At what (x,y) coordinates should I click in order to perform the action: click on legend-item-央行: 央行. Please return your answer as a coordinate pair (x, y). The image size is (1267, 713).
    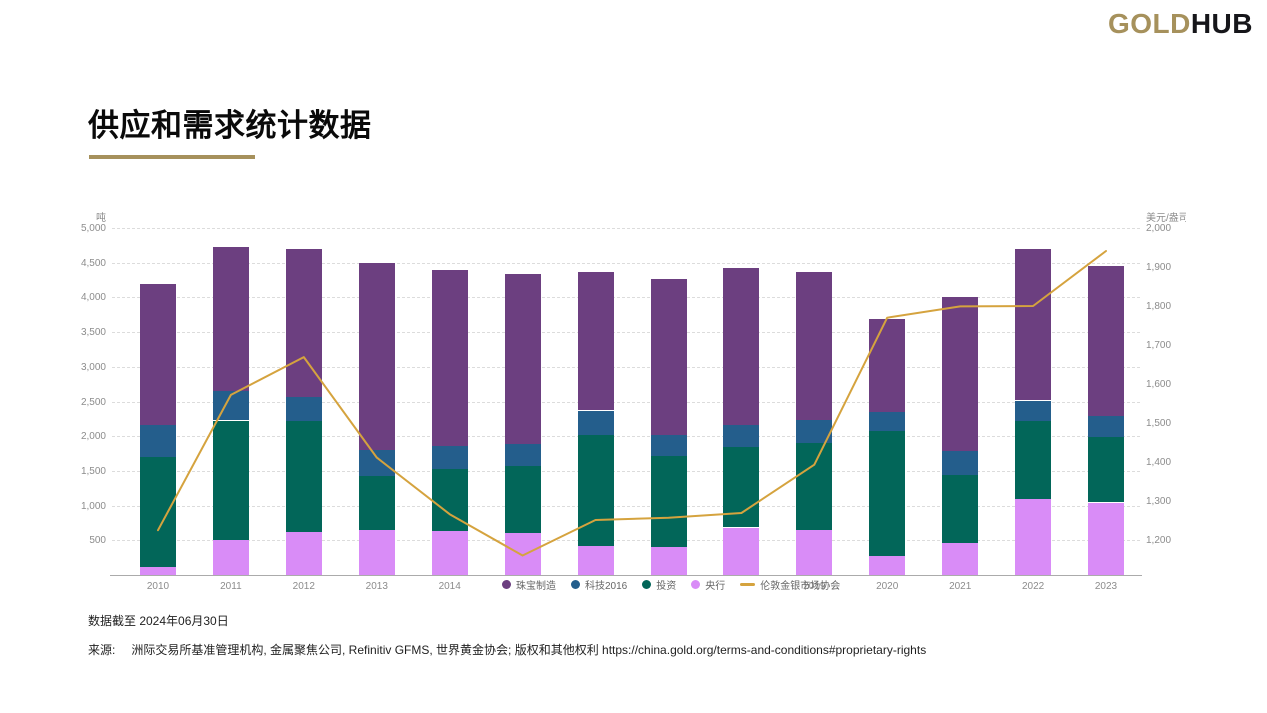
    Looking at the image, I should click on (708, 584).